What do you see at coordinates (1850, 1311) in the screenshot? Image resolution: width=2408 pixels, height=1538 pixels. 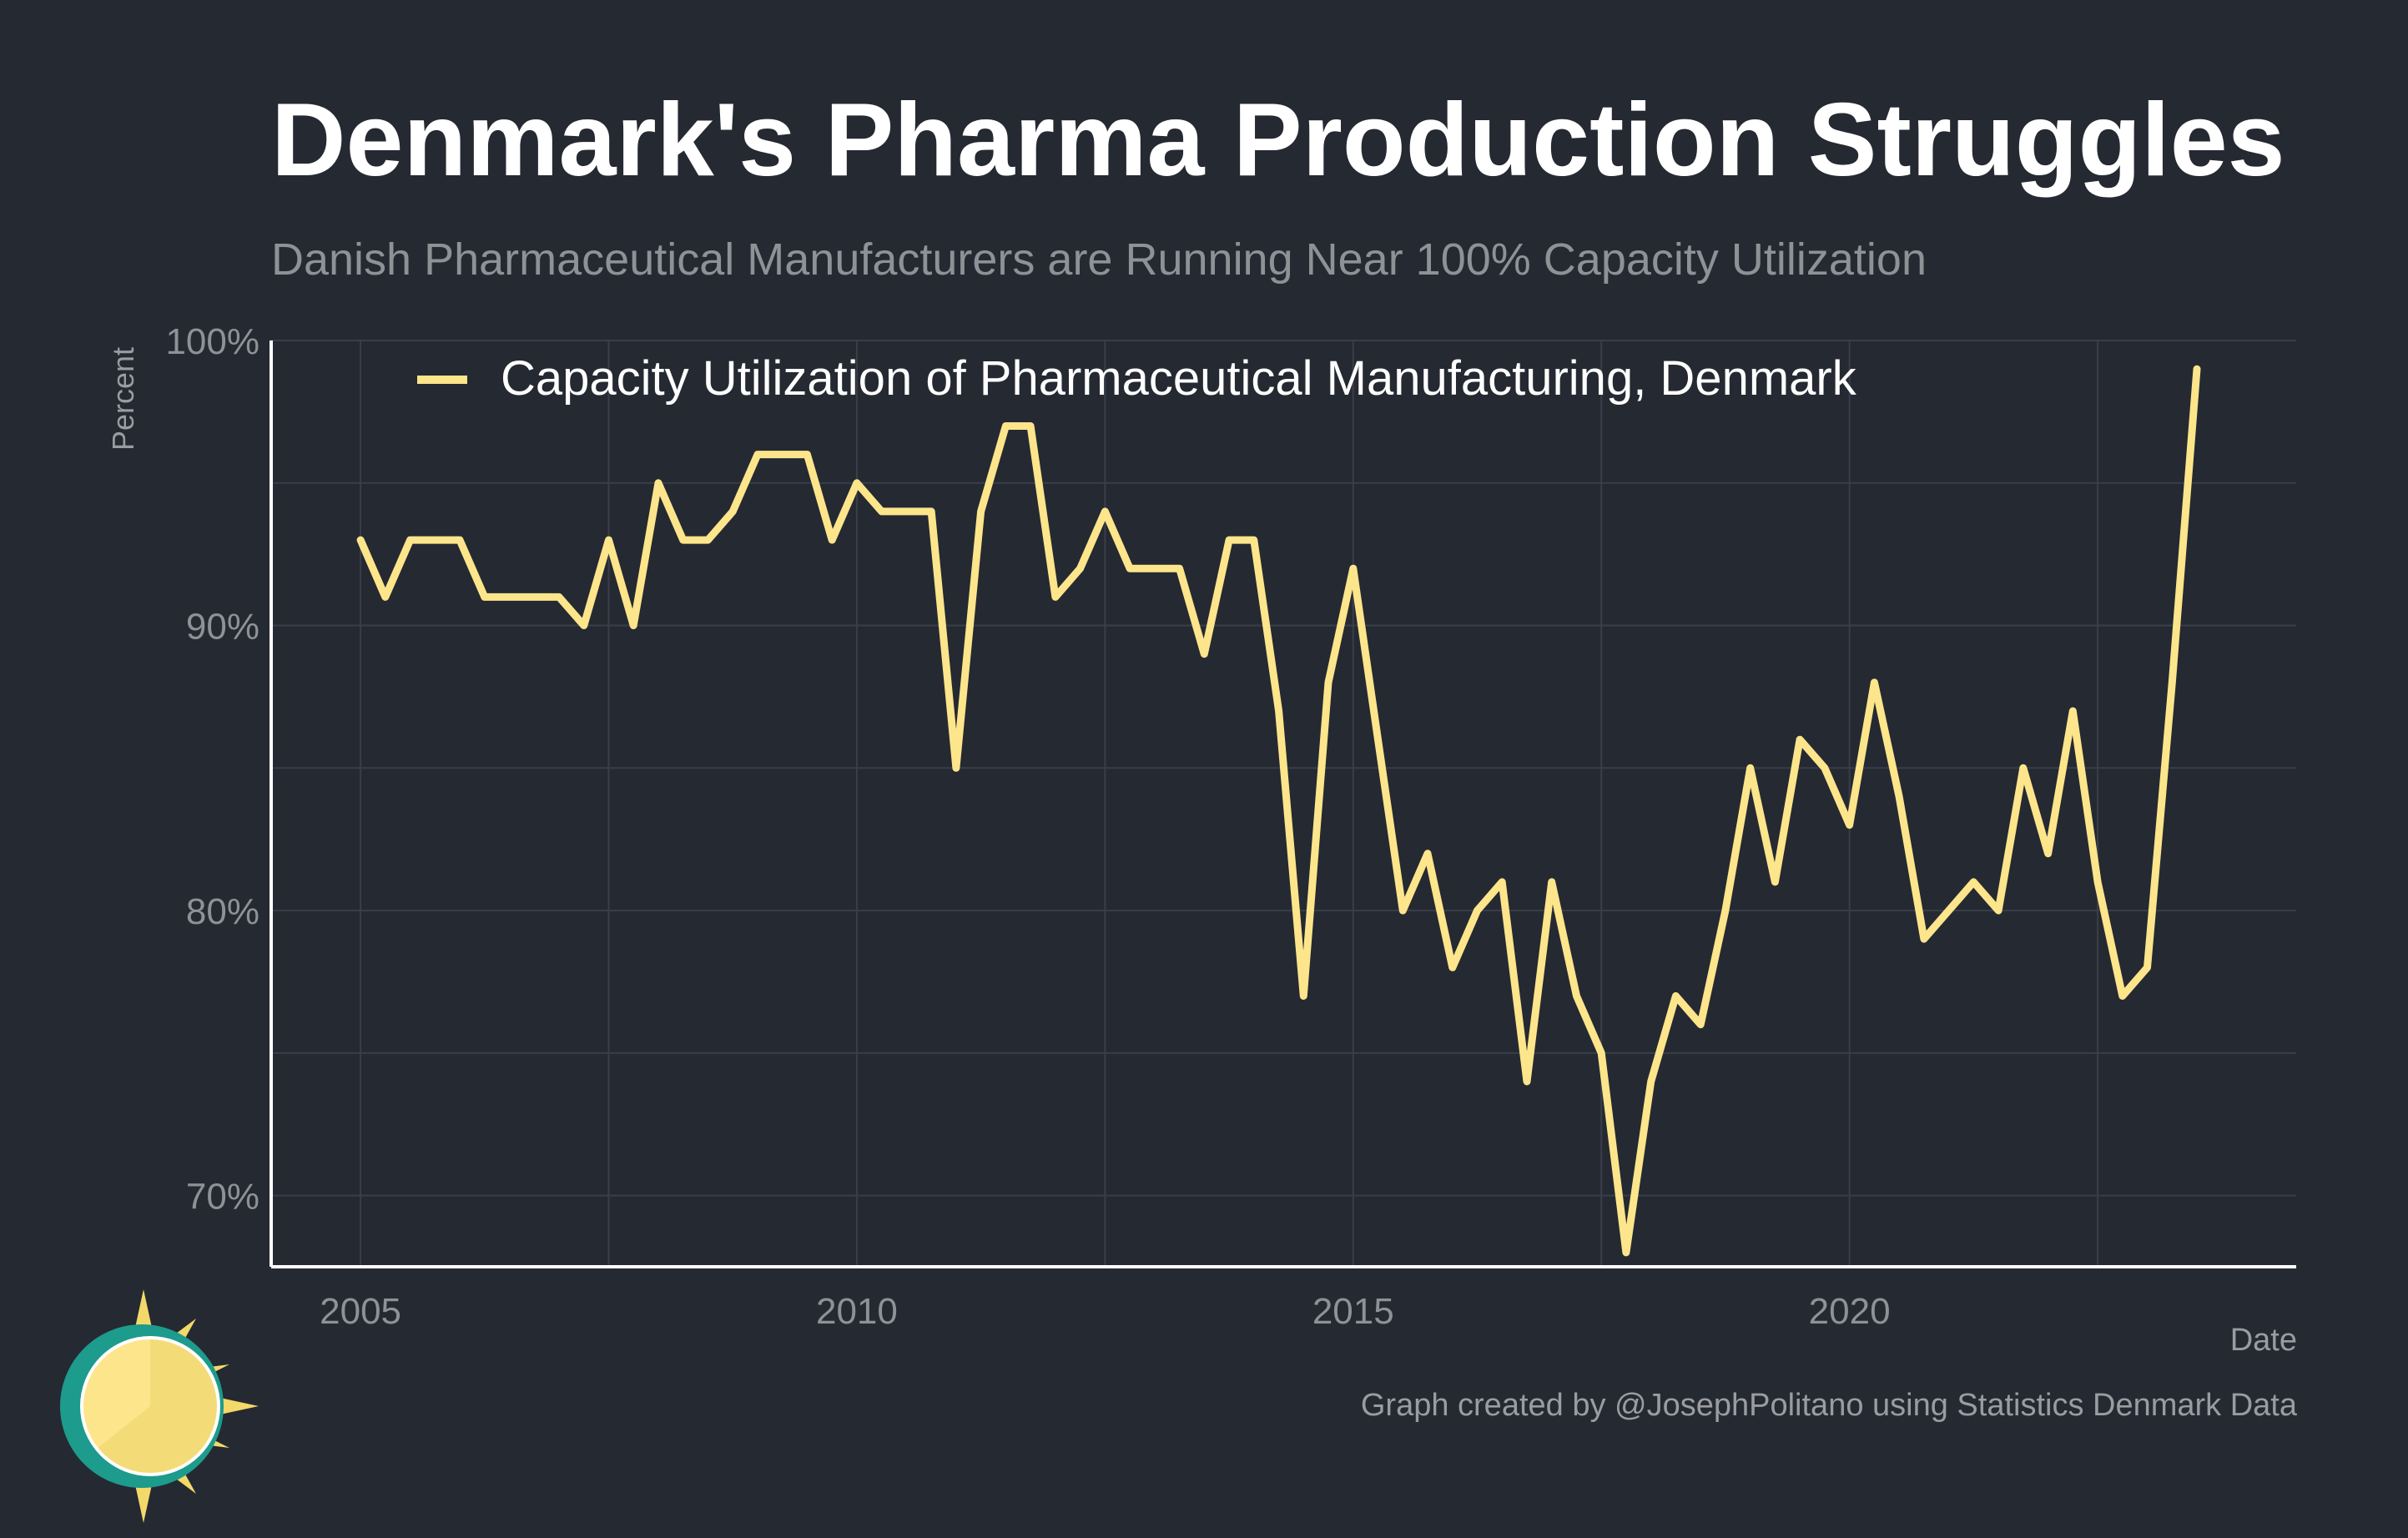 I see `x-tick-label: 2020` at bounding box center [1850, 1311].